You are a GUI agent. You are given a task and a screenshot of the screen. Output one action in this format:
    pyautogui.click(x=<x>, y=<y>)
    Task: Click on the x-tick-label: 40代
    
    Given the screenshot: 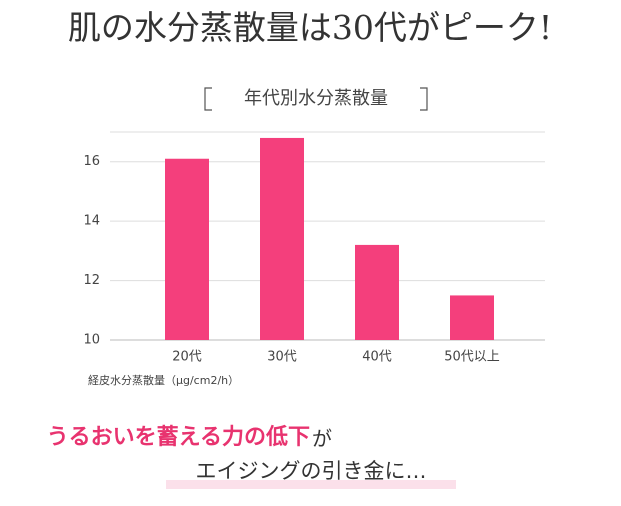 What is the action you would take?
    pyautogui.click(x=377, y=357)
    